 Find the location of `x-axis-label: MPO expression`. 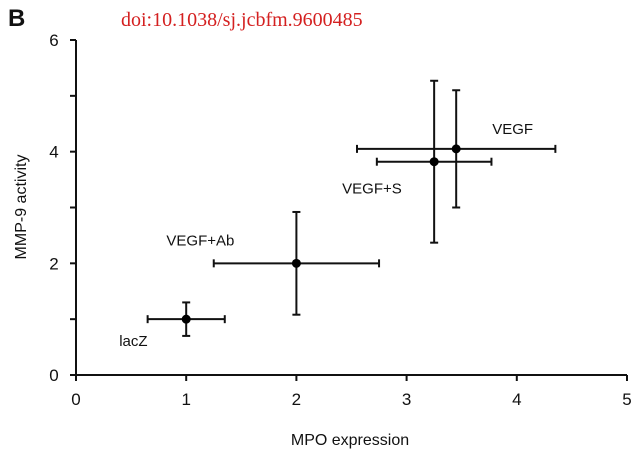

x-axis-label: MPO expression is located at coordinates (350, 440).